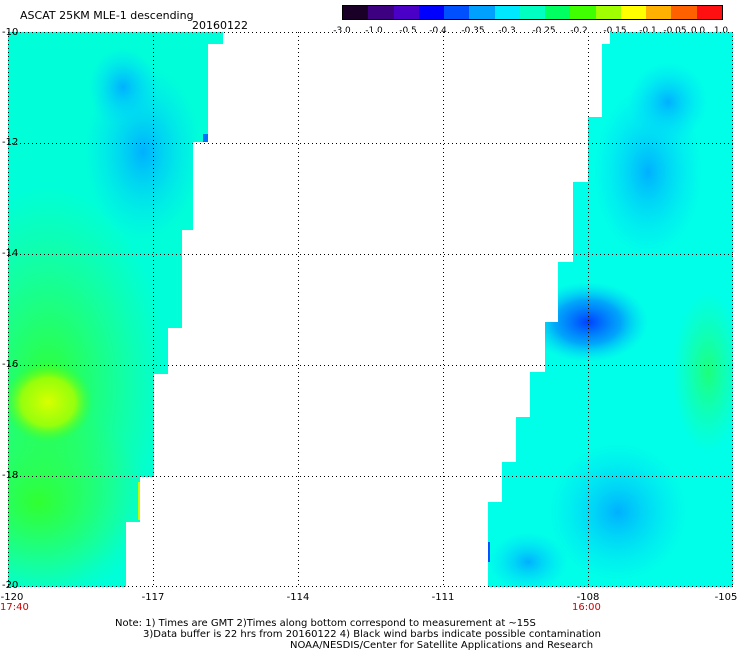 This screenshot has height=651, width=740. I want to click on colorbar-label: 1.0, so click(721, 31).